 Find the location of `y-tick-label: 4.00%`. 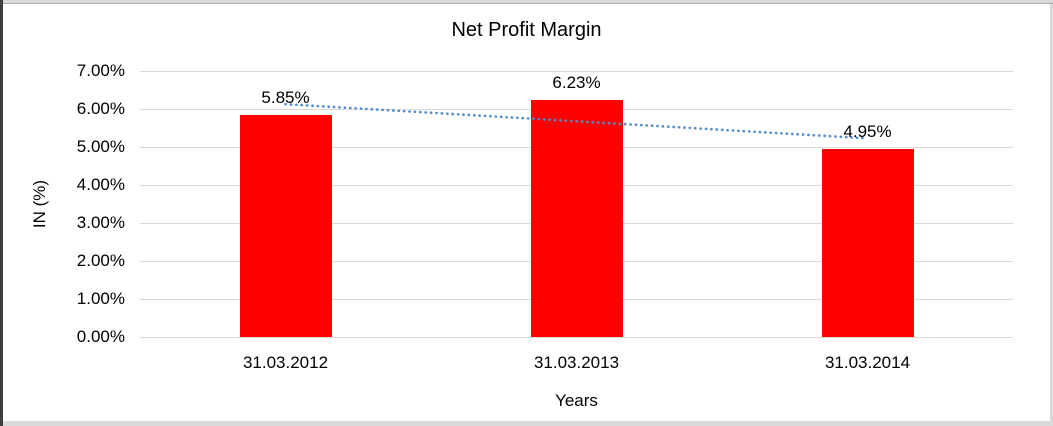

y-tick-label: 4.00% is located at coordinates (100, 184).